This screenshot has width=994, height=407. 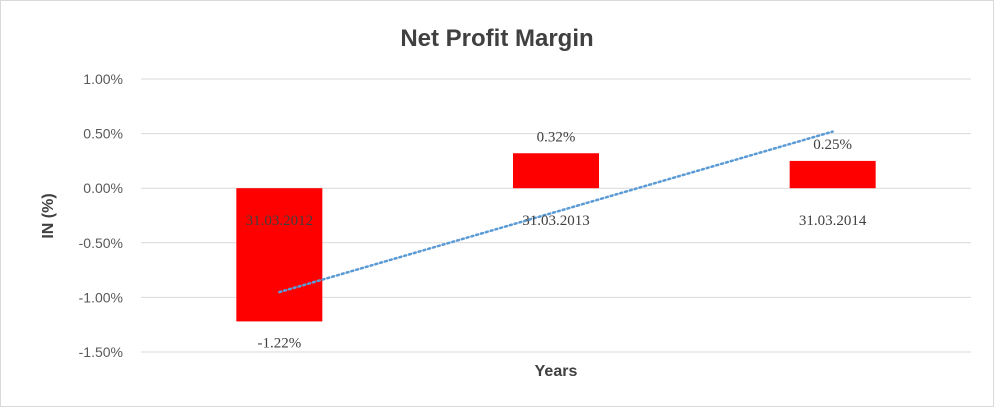 What do you see at coordinates (101, 352) in the screenshot?
I see `y-tick-label: -1.50%` at bounding box center [101, 352].